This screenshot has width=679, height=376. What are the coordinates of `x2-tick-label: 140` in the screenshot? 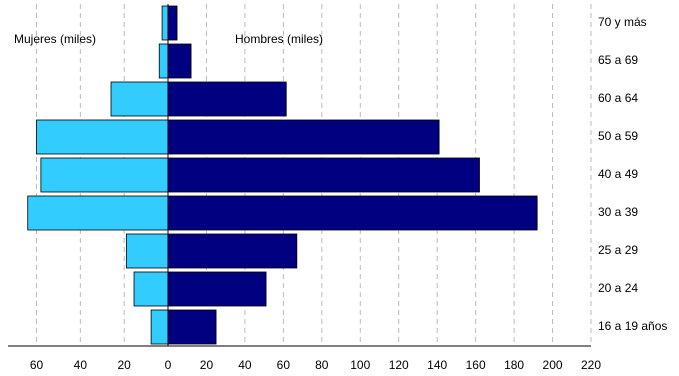 It's located at (437, 365).